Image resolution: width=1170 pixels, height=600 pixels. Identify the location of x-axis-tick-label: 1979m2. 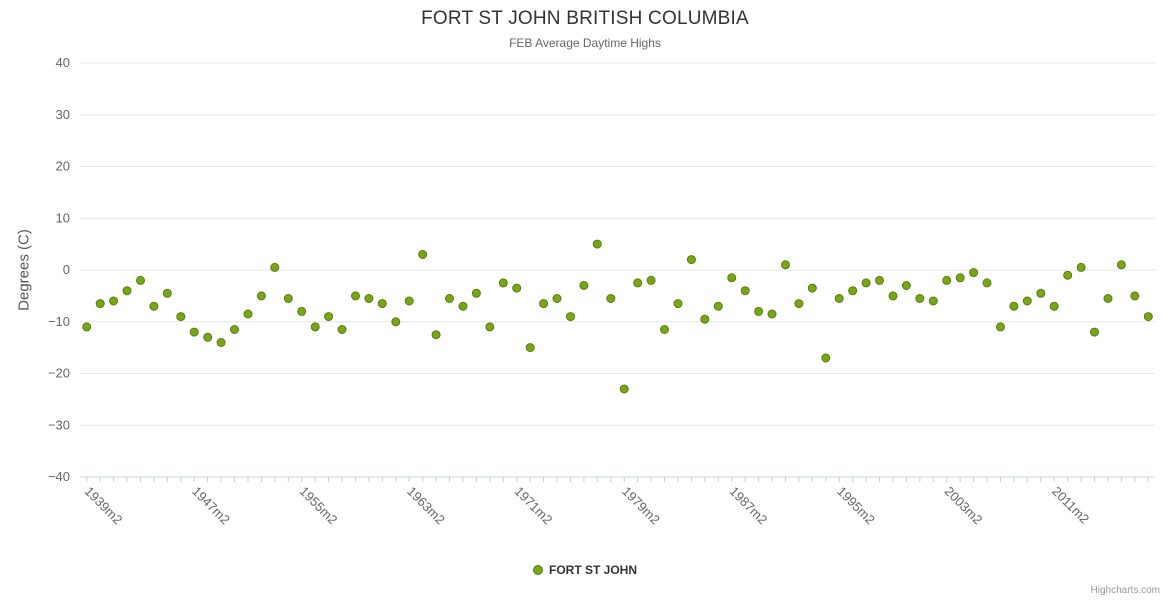
(641, 506).